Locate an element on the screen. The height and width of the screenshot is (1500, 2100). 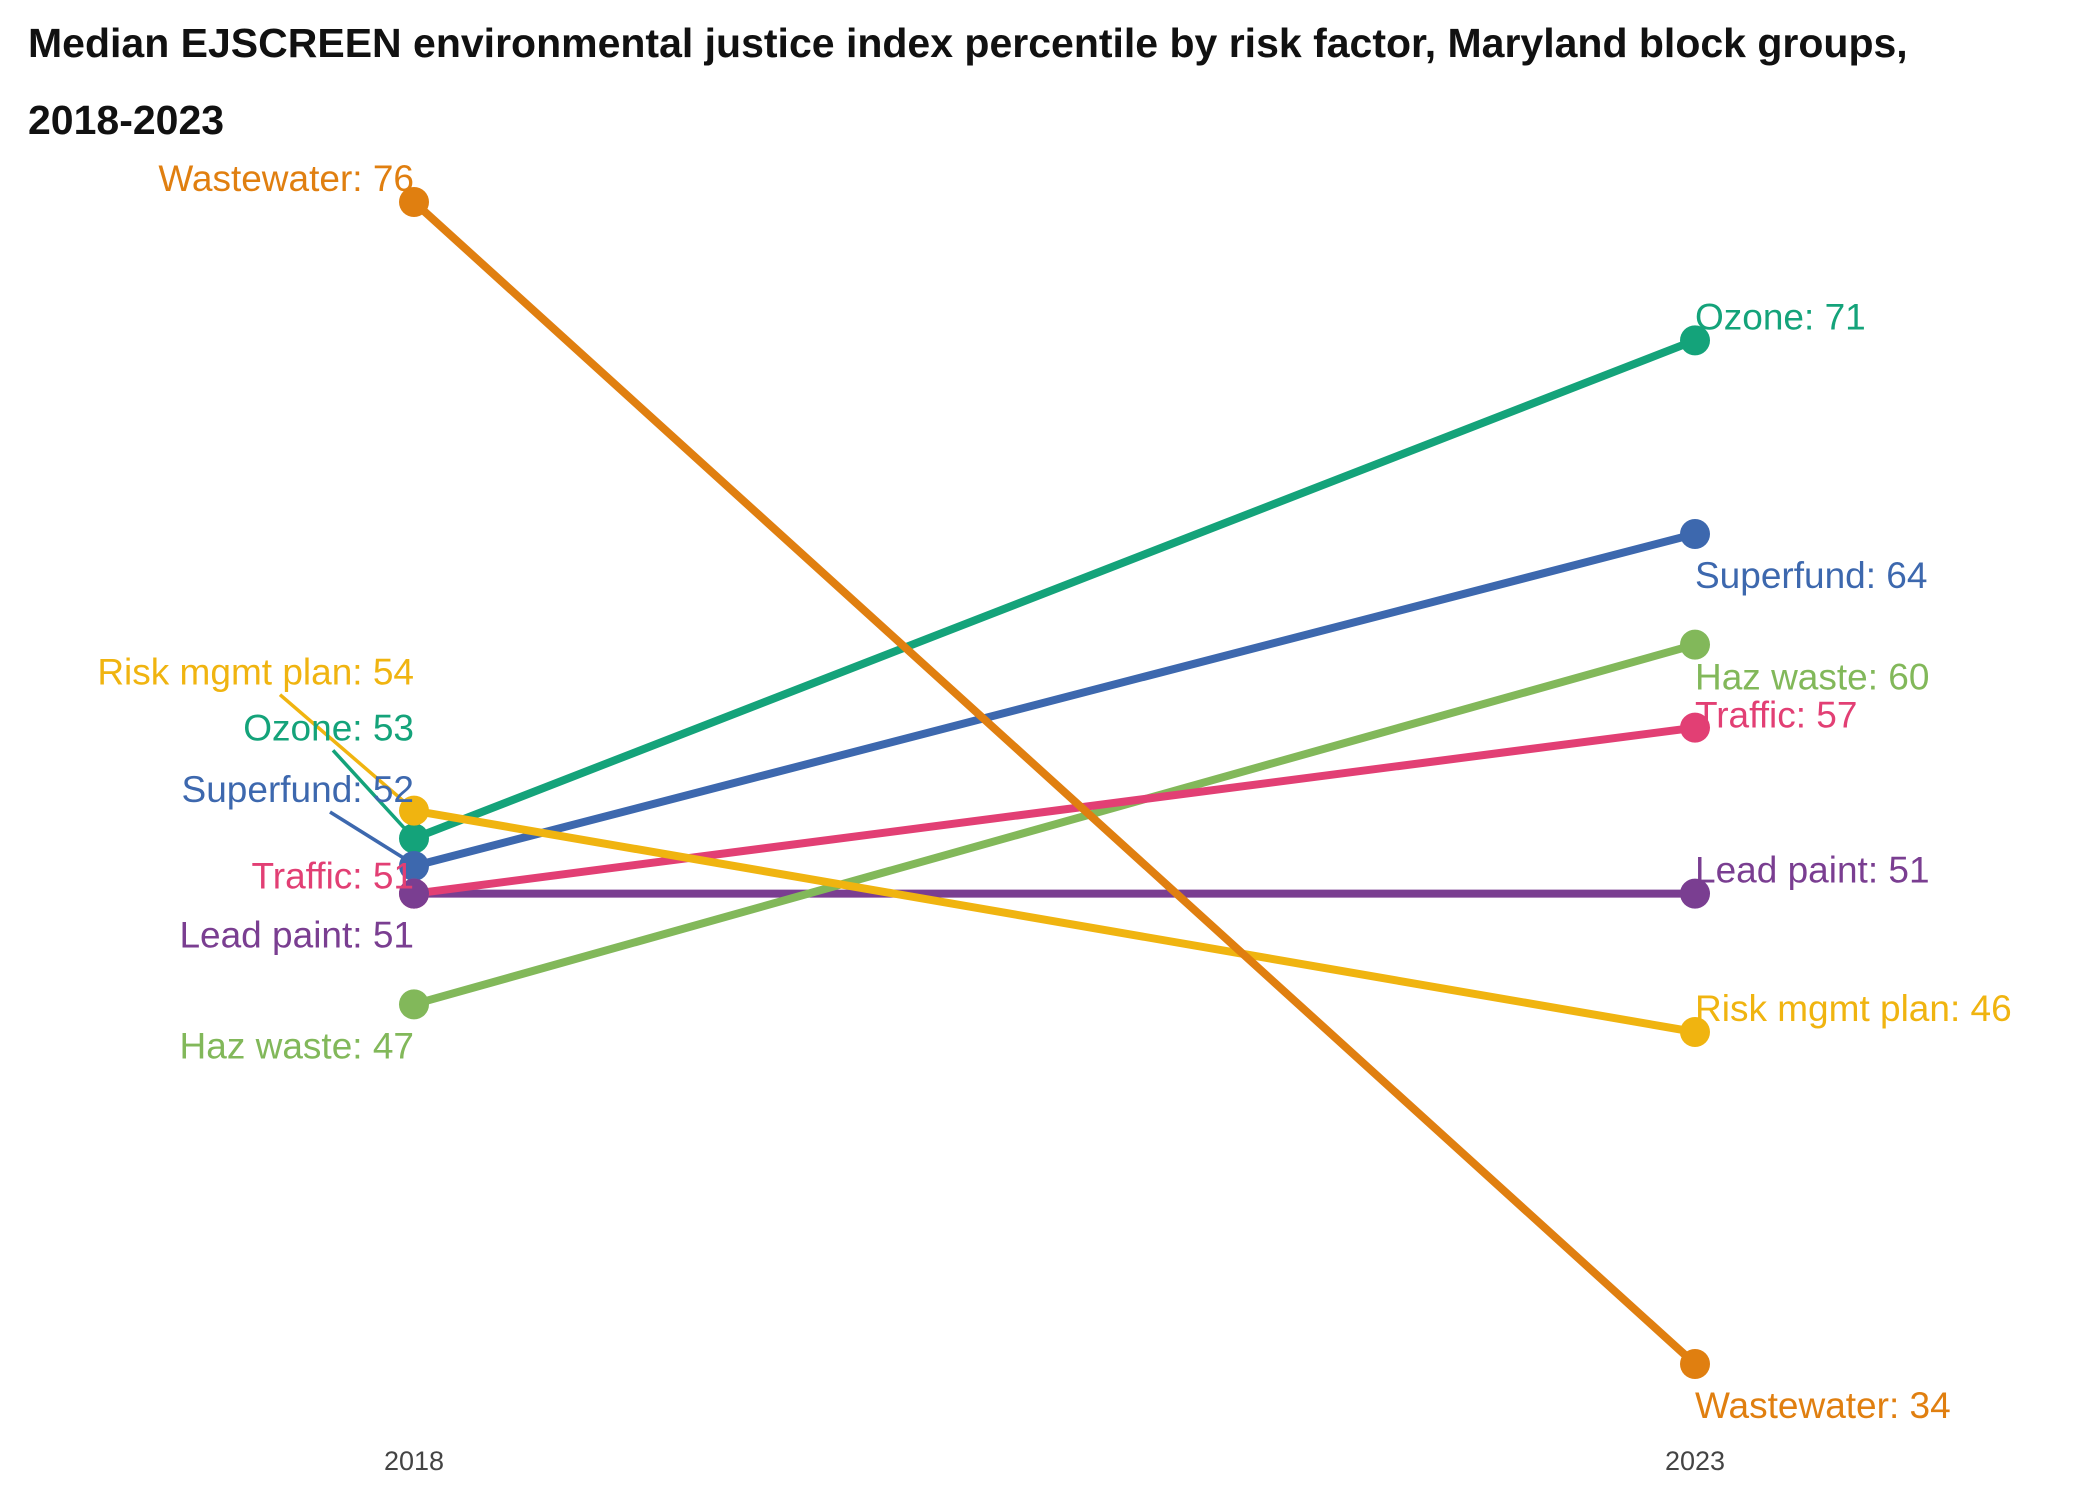
leader-ozone is located at coordinates (371, 792).